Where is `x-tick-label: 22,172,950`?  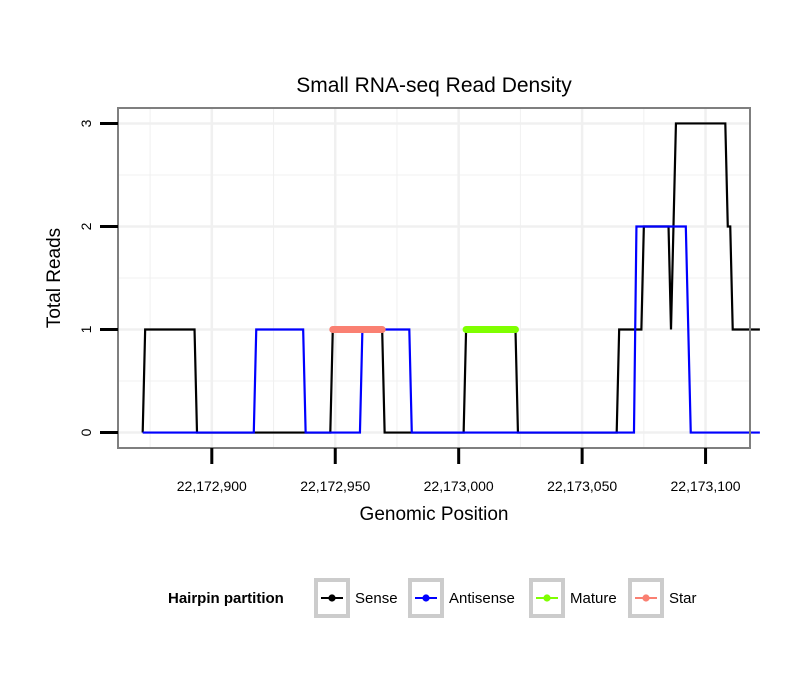
x-tick-label: 22,172,950 is located at coordinates (335, 486).